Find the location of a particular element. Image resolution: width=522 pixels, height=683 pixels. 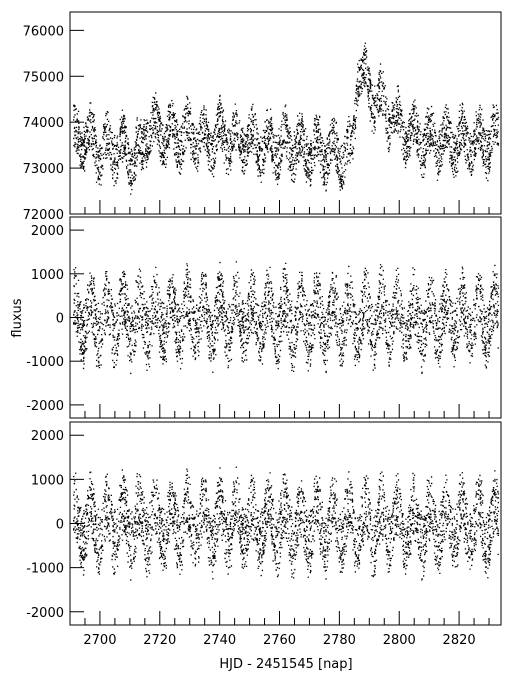

y-tick-label: 74000 is located at coordinates (43, 123).